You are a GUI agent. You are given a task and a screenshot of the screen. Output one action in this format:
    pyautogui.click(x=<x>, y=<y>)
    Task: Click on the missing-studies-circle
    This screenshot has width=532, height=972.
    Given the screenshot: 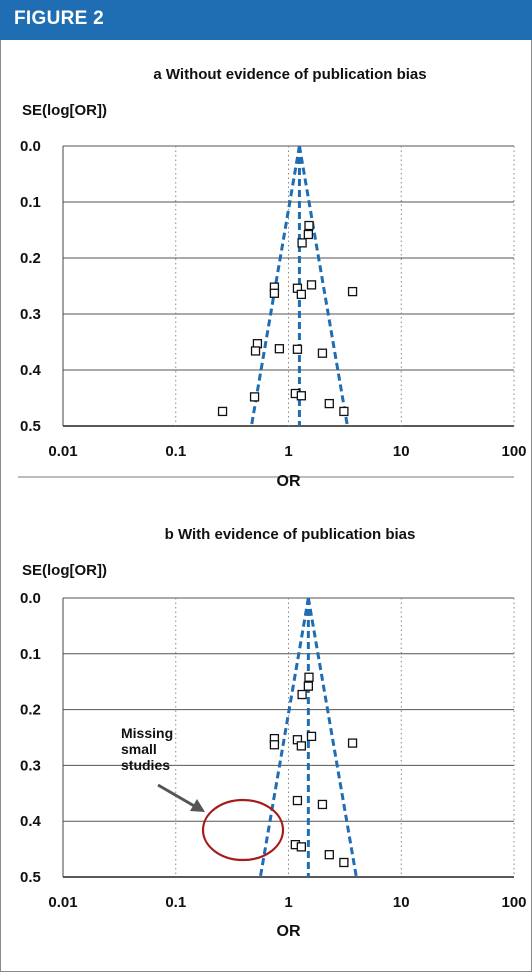 What is the action you would take?
    pyautogui.click(x=243, y=830)
    